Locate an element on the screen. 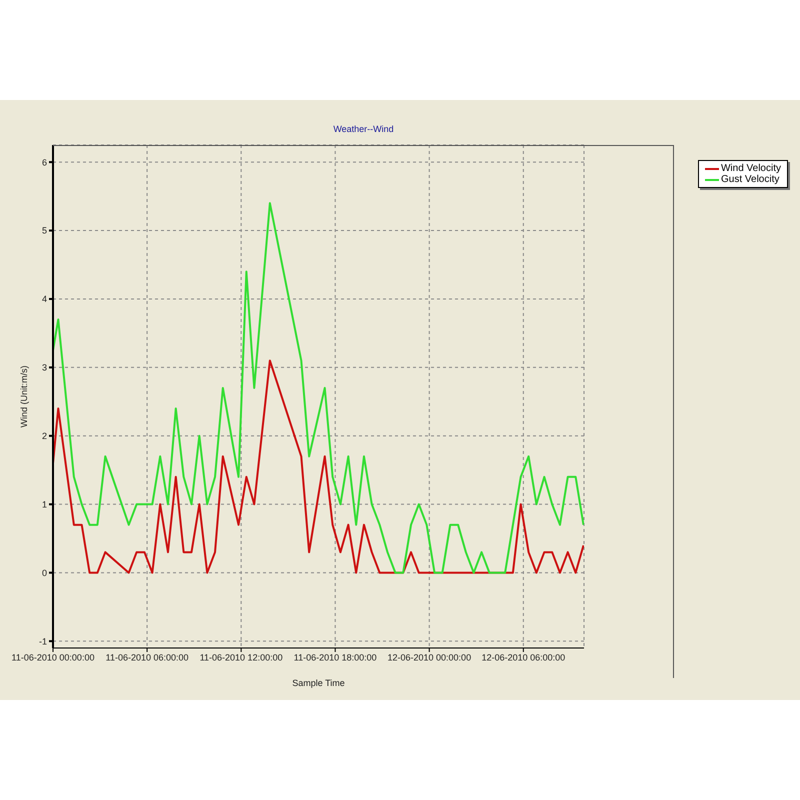  x-tick-label: 11-06-2010 06:00:00 is located at coordinates (147, 657).